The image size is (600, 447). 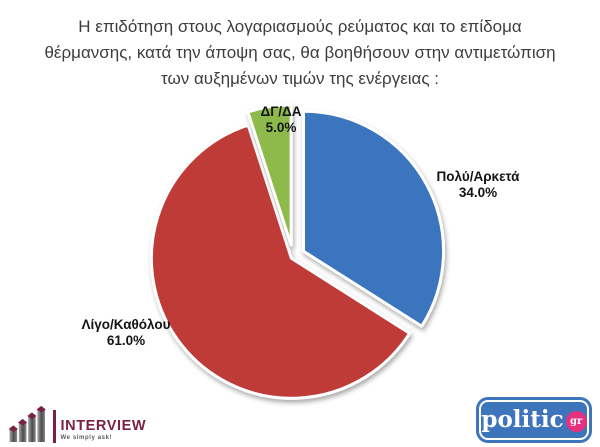 I want to click on politic-logo: politic gr, so click(x=534, y=420).